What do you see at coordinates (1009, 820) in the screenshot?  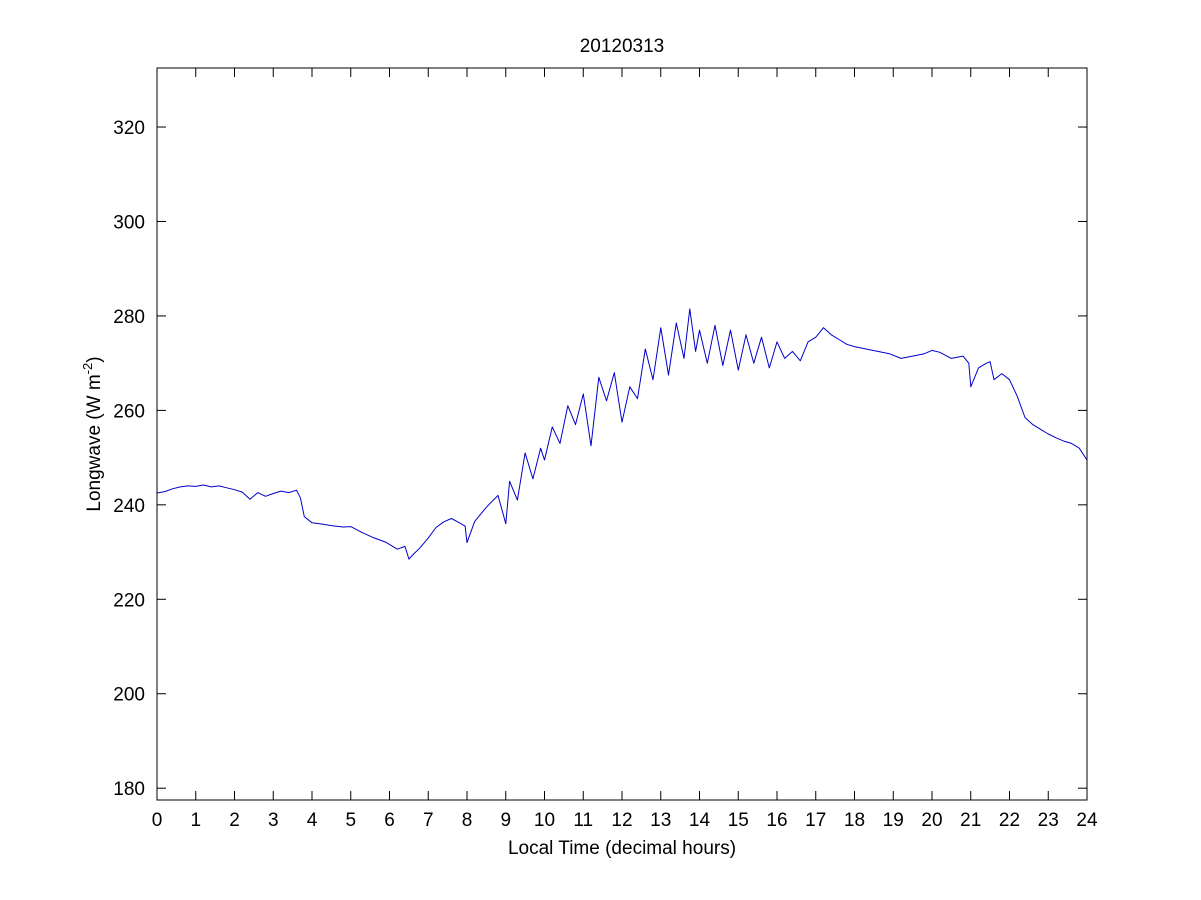 I see `x-tick-label: 22` at bounding box center [1009, 820].